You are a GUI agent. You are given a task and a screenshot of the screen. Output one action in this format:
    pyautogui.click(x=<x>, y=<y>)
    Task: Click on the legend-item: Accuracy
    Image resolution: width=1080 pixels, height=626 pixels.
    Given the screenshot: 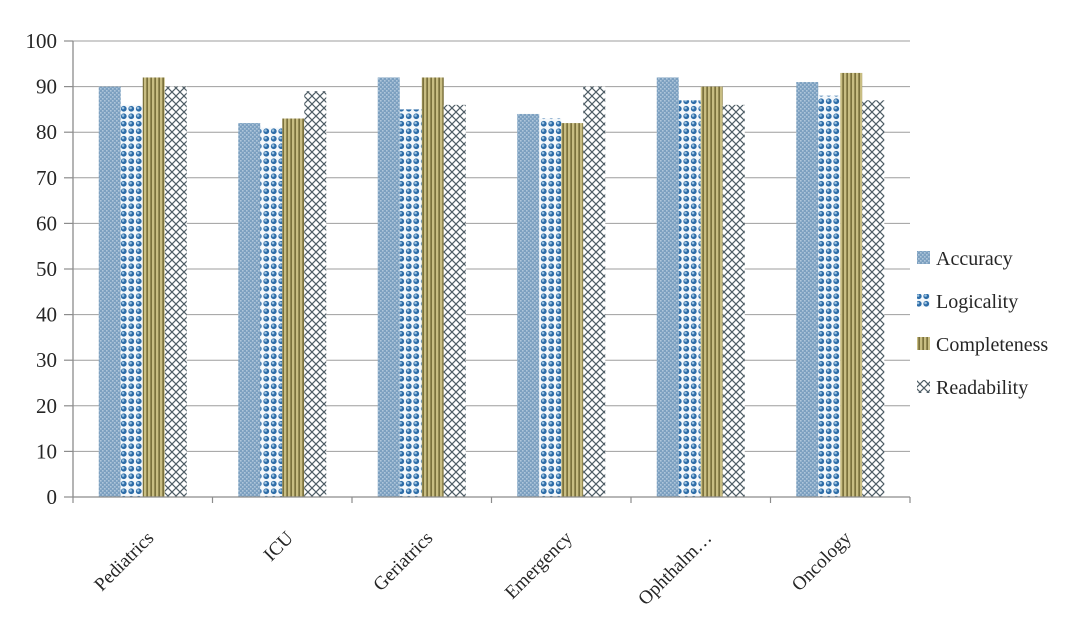 What is the action you would take?
    pyautogui.click(x=965, y=259)
    